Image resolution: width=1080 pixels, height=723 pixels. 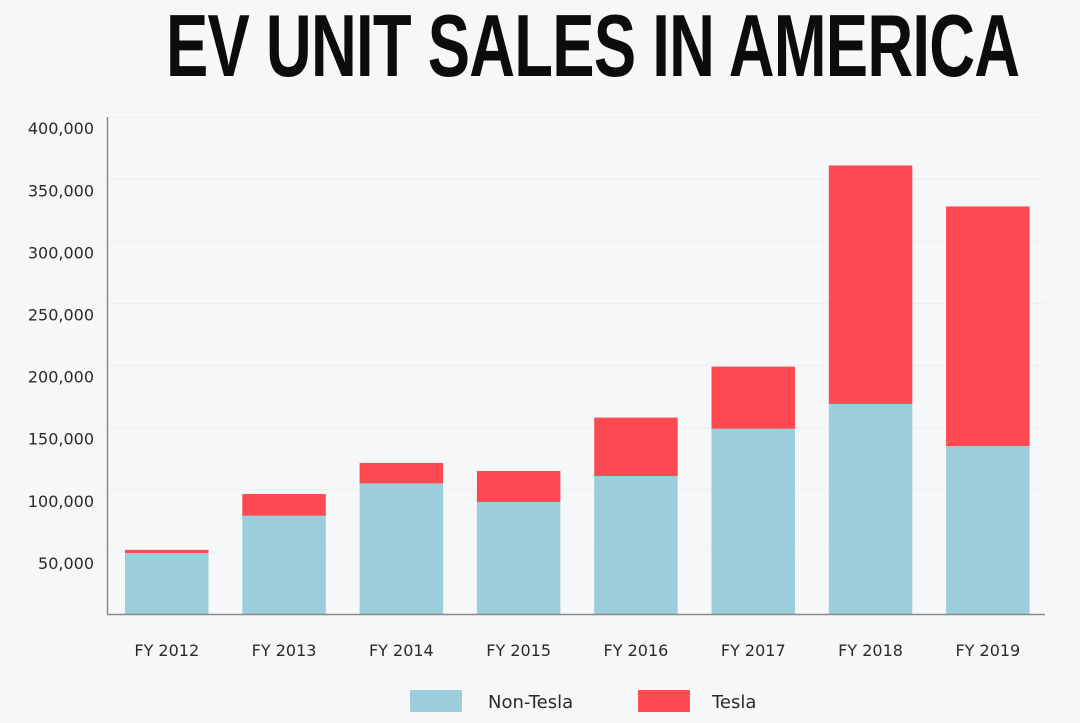 What do you see at coordinates (753, 397) in the screenshot?
I see `bar-tesla-fy-2017` at bounding box center [753, 397].